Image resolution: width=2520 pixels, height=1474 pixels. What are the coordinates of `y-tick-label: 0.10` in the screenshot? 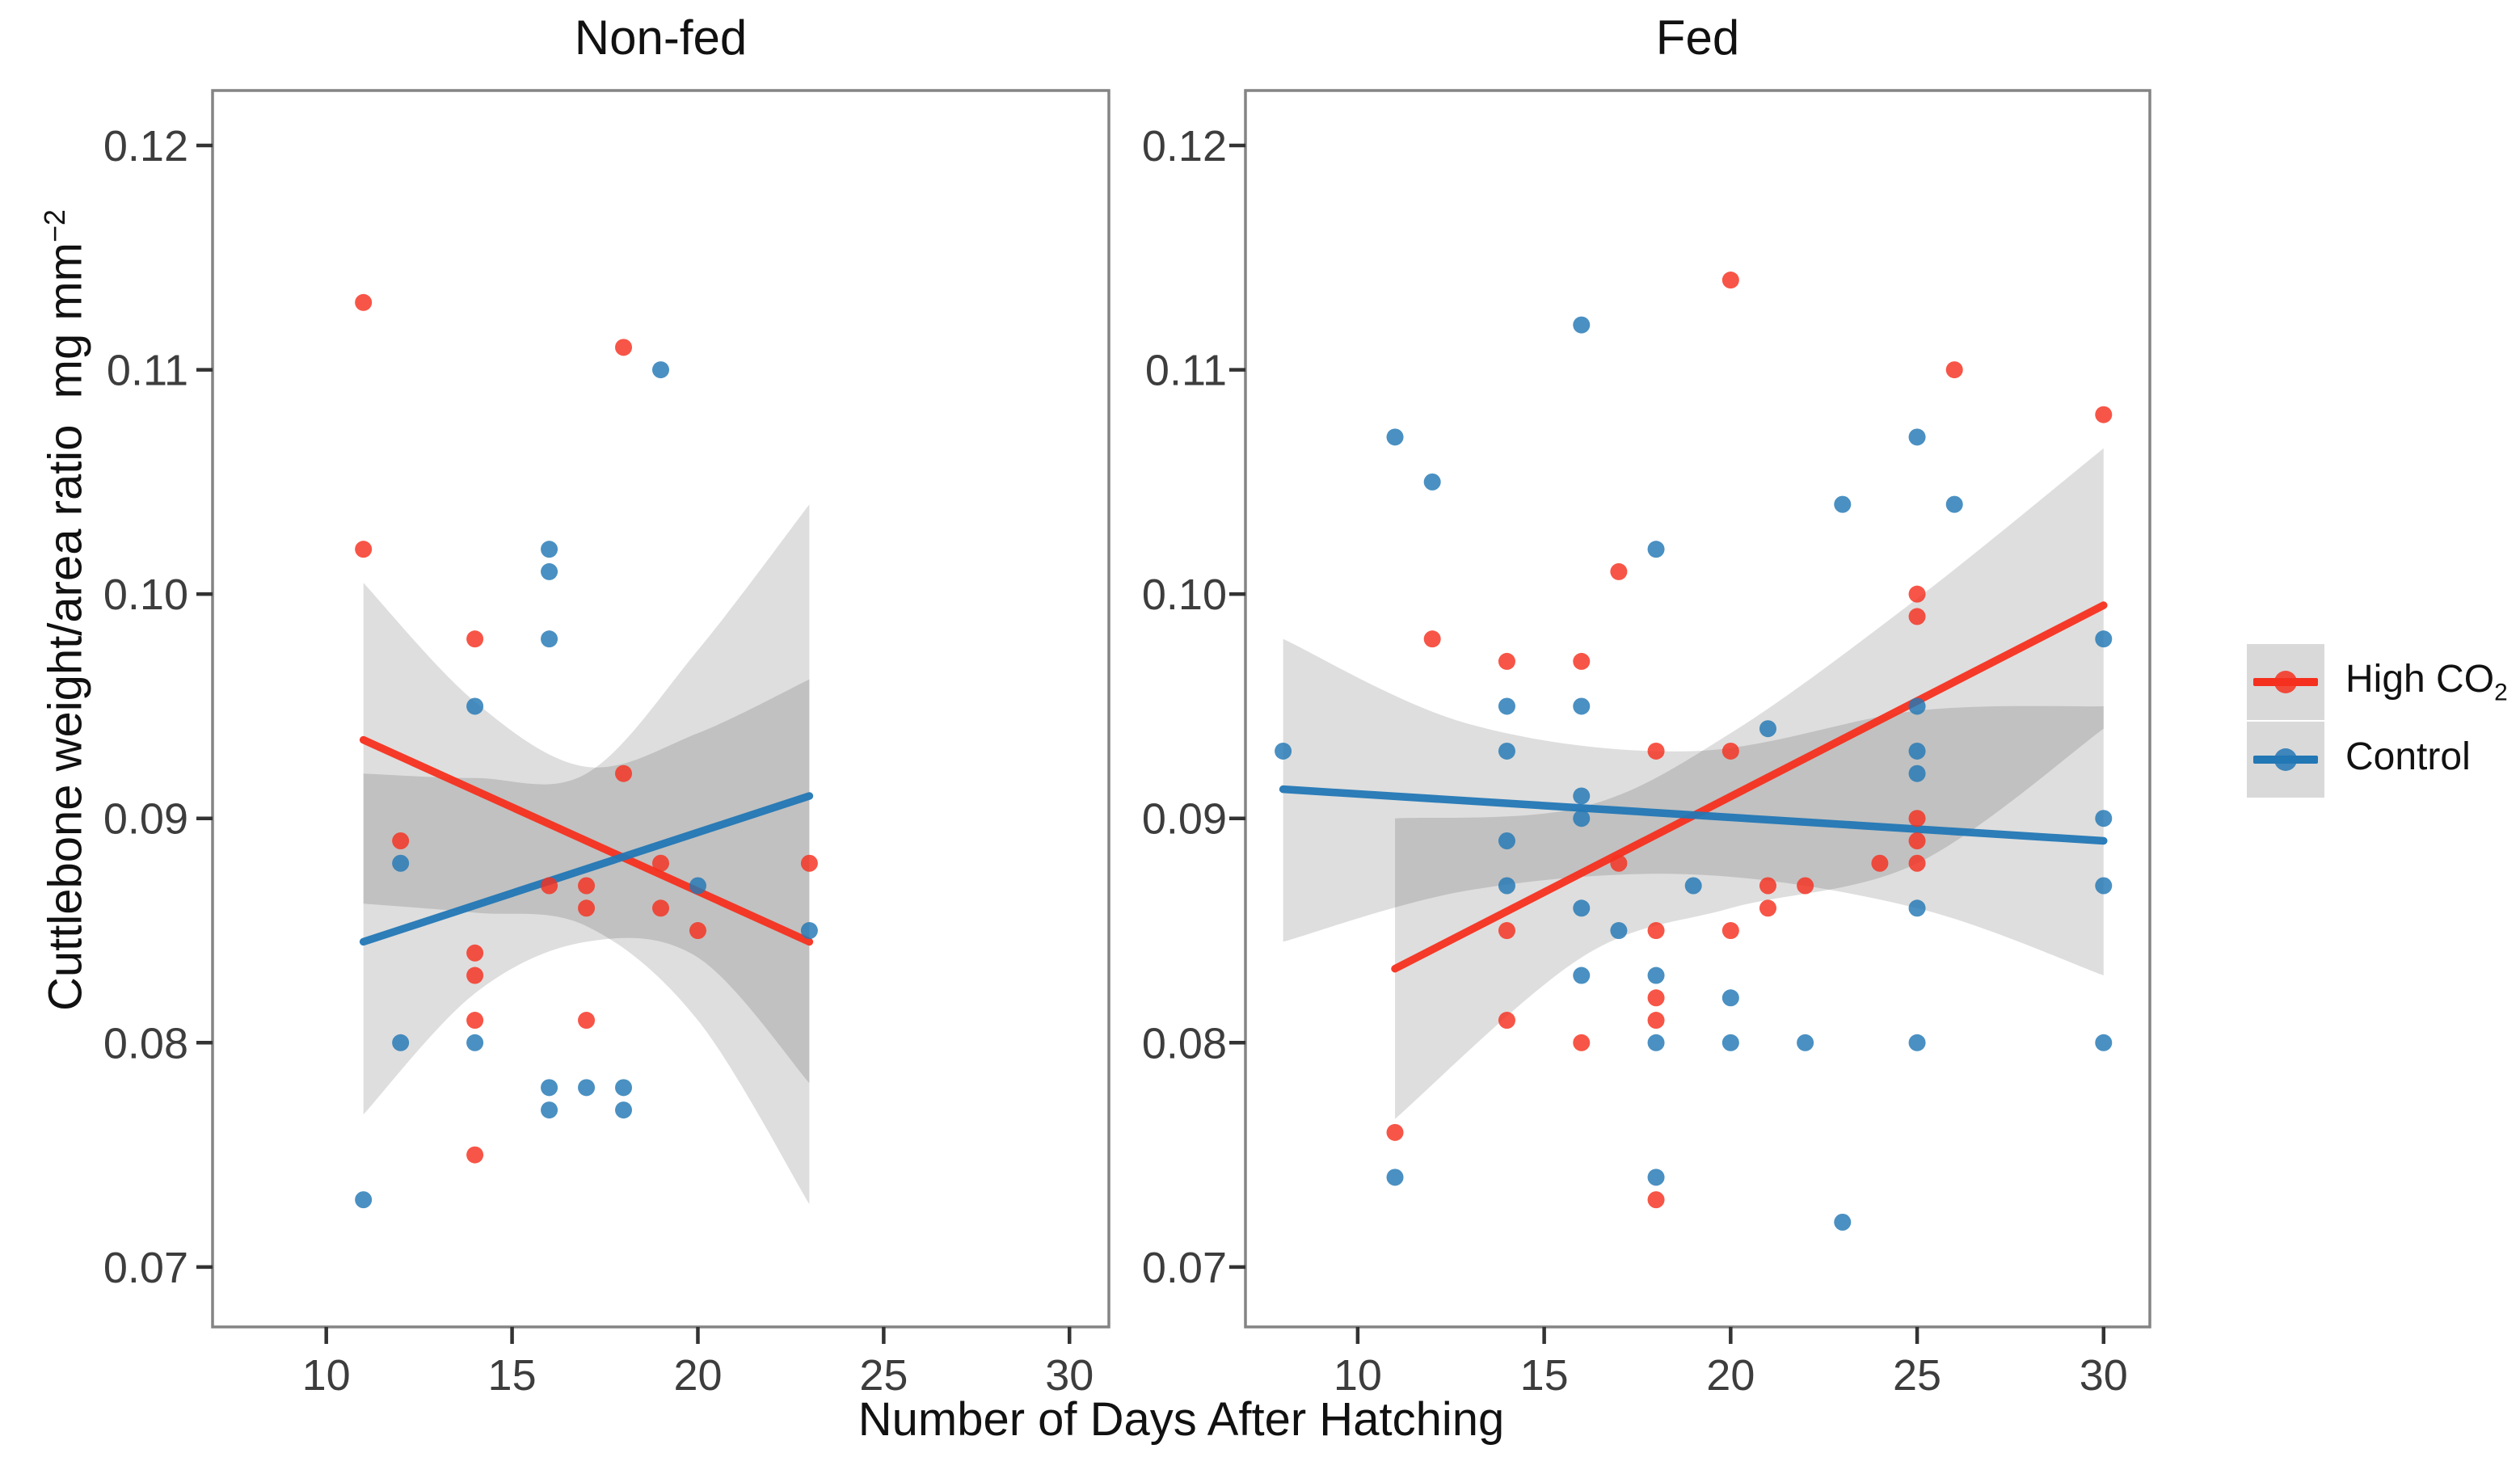 It's located at (1184, 595).